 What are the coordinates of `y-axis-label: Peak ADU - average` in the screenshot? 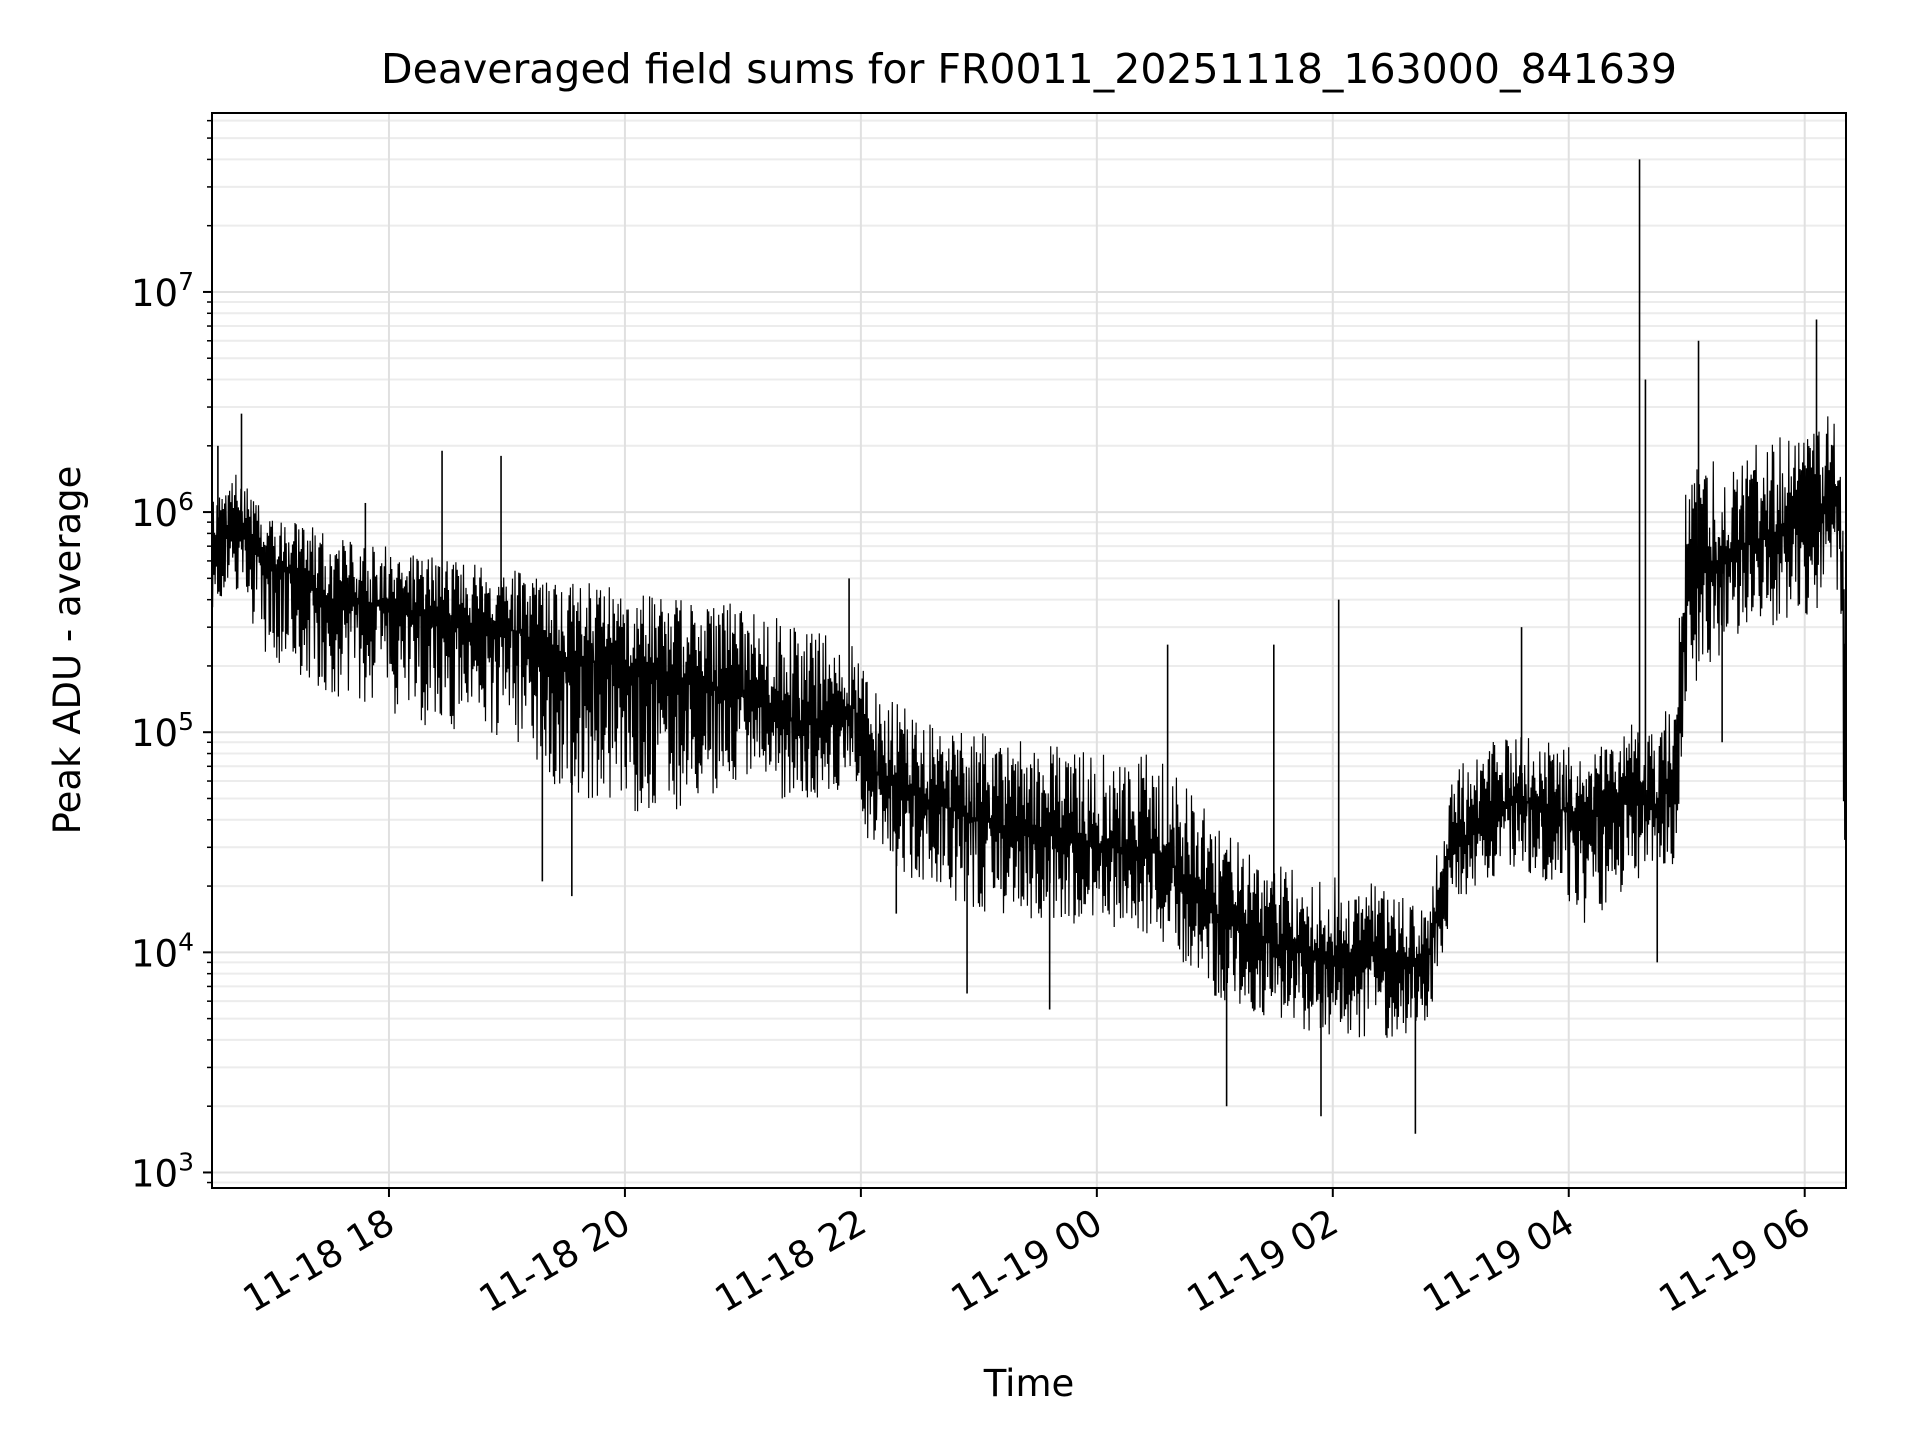 It's located at (67, 650).